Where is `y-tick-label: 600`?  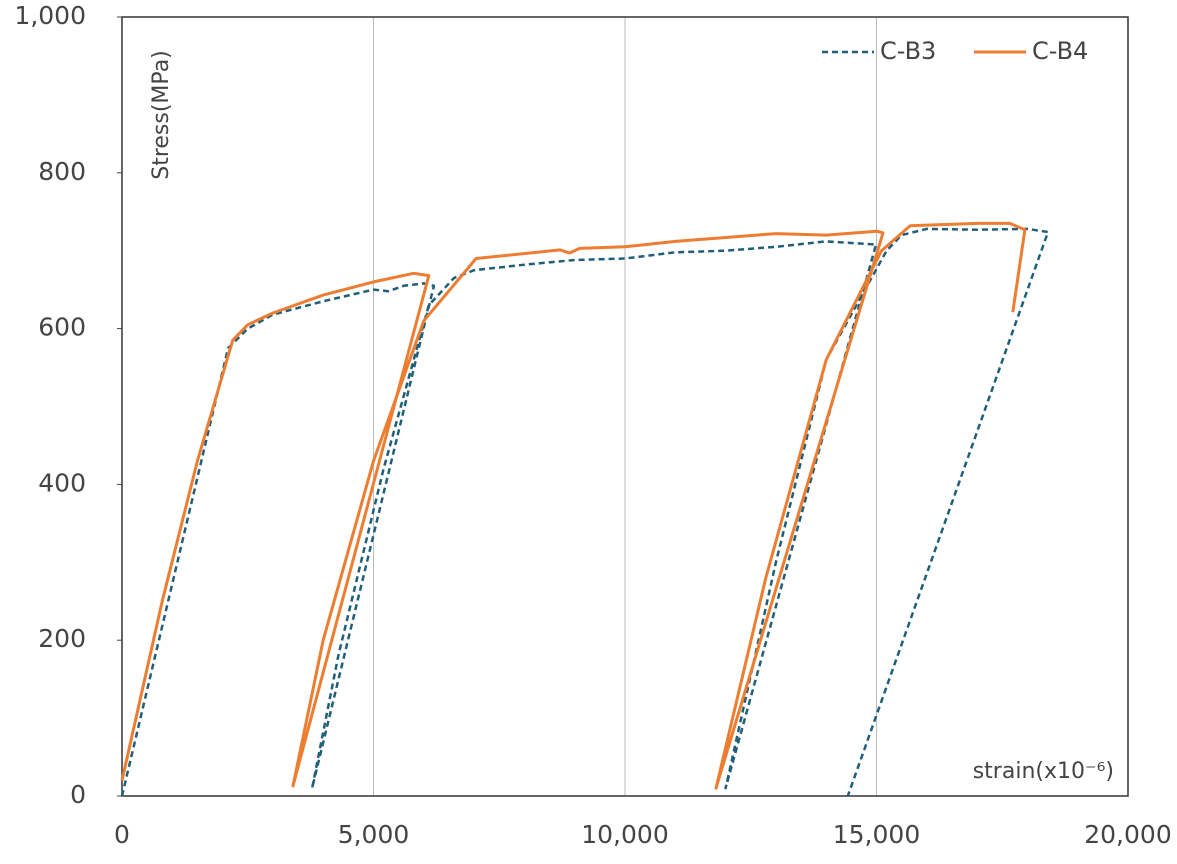
y-tick-label: 600 is located at coordinates (62, 327).